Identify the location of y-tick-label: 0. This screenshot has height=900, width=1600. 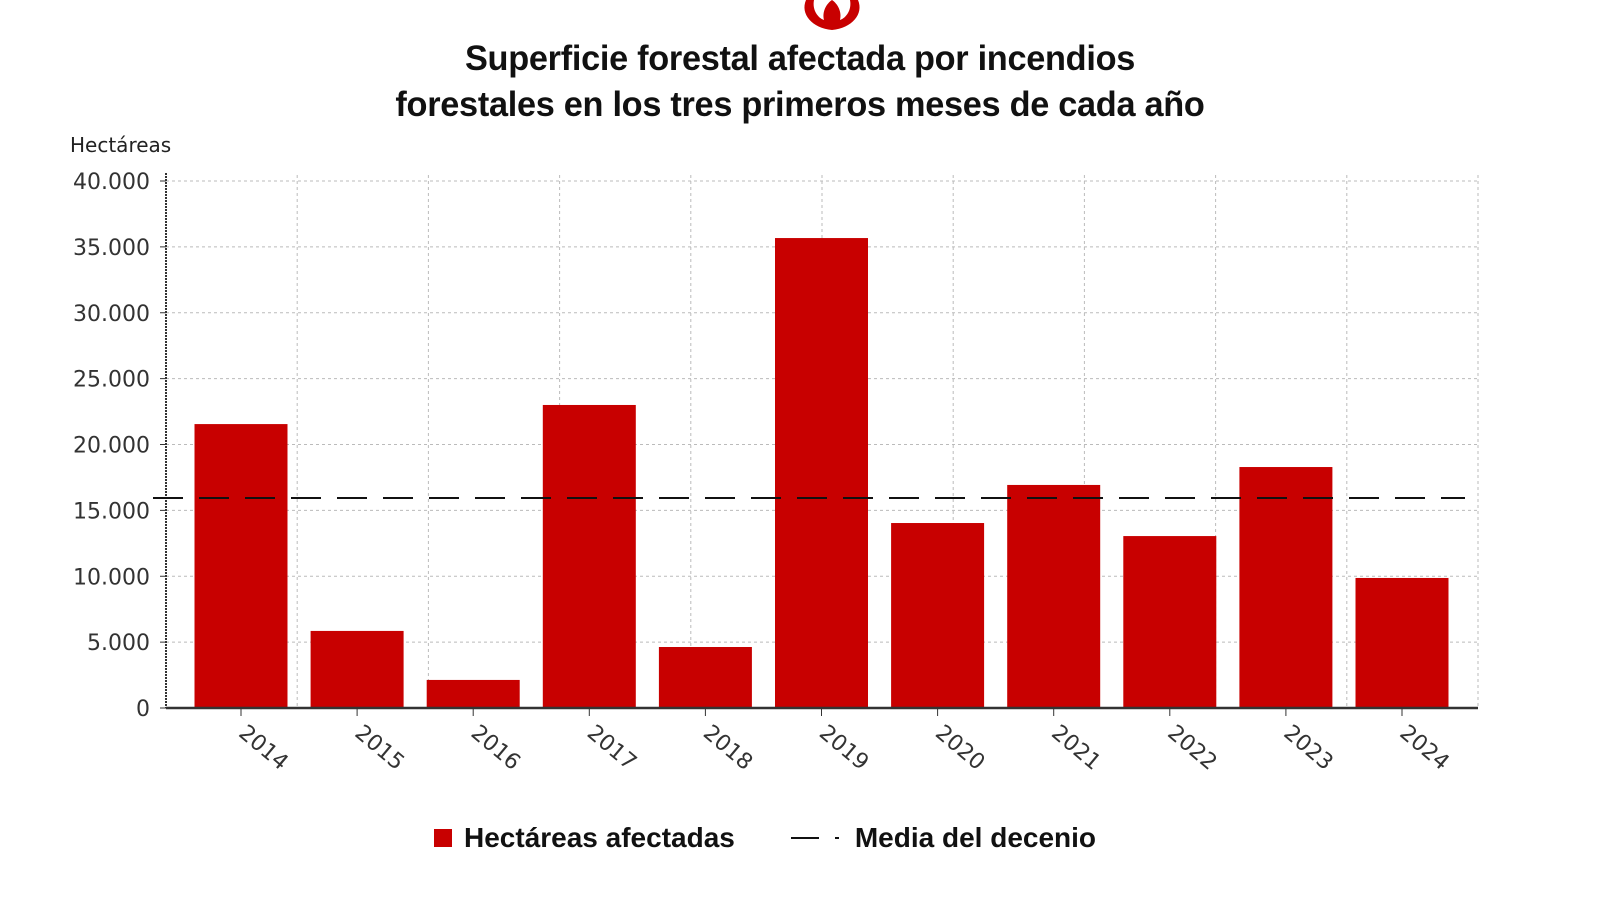
(143, 709).